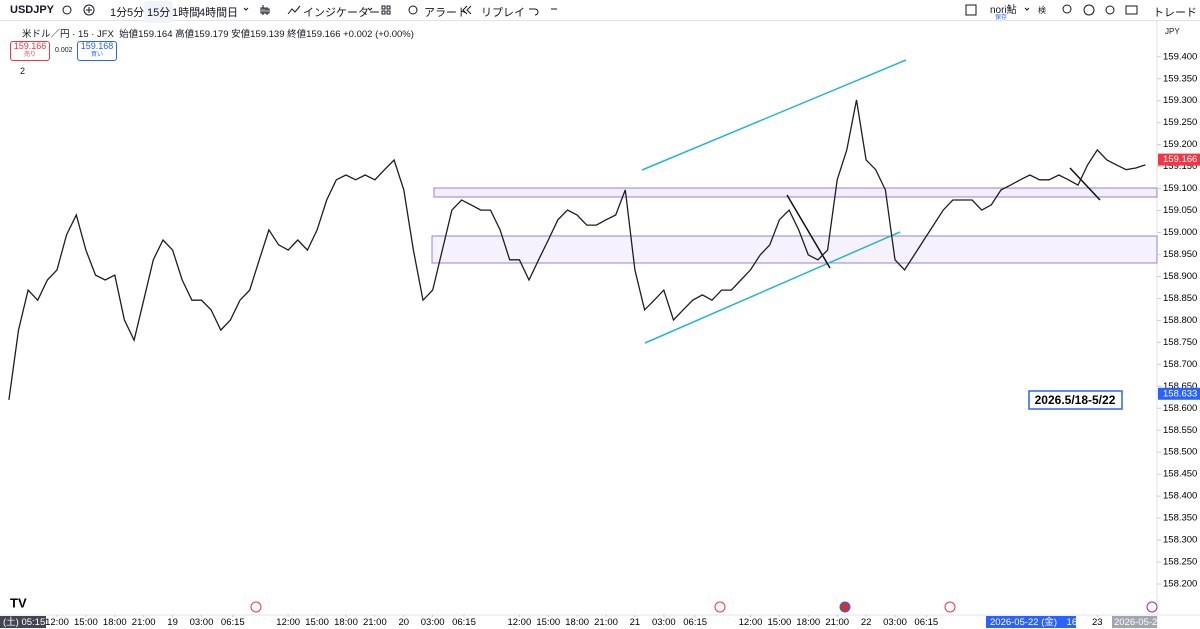  Describe the element at coordinates (1180, 210) in the screenshot. I see `y-tick-label: 159.050` at that location.